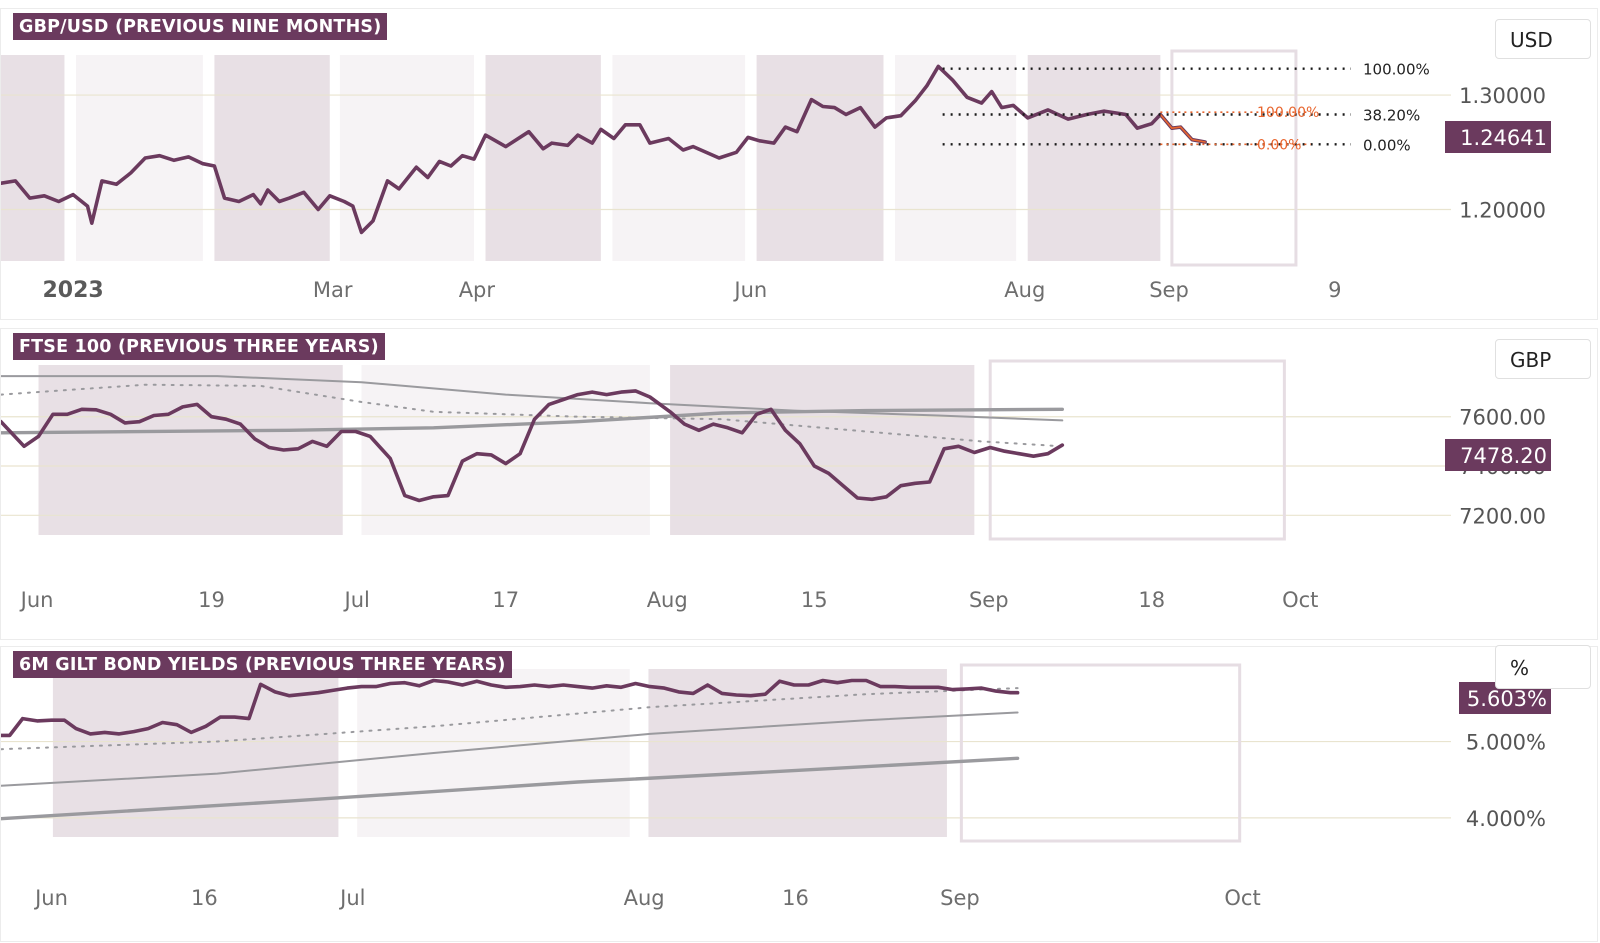 The image size is (1600, 943). Describe the element at coordinates (1502, 516) in the screenshot. I see `y-tick-label: 7200.00` at that location.